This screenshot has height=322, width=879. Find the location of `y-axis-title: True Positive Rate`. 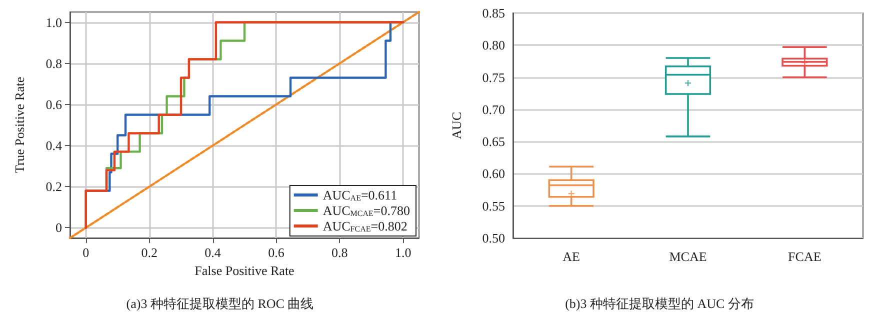

y-axis-title: True Positive Rate is located at coordinates (19, 125).